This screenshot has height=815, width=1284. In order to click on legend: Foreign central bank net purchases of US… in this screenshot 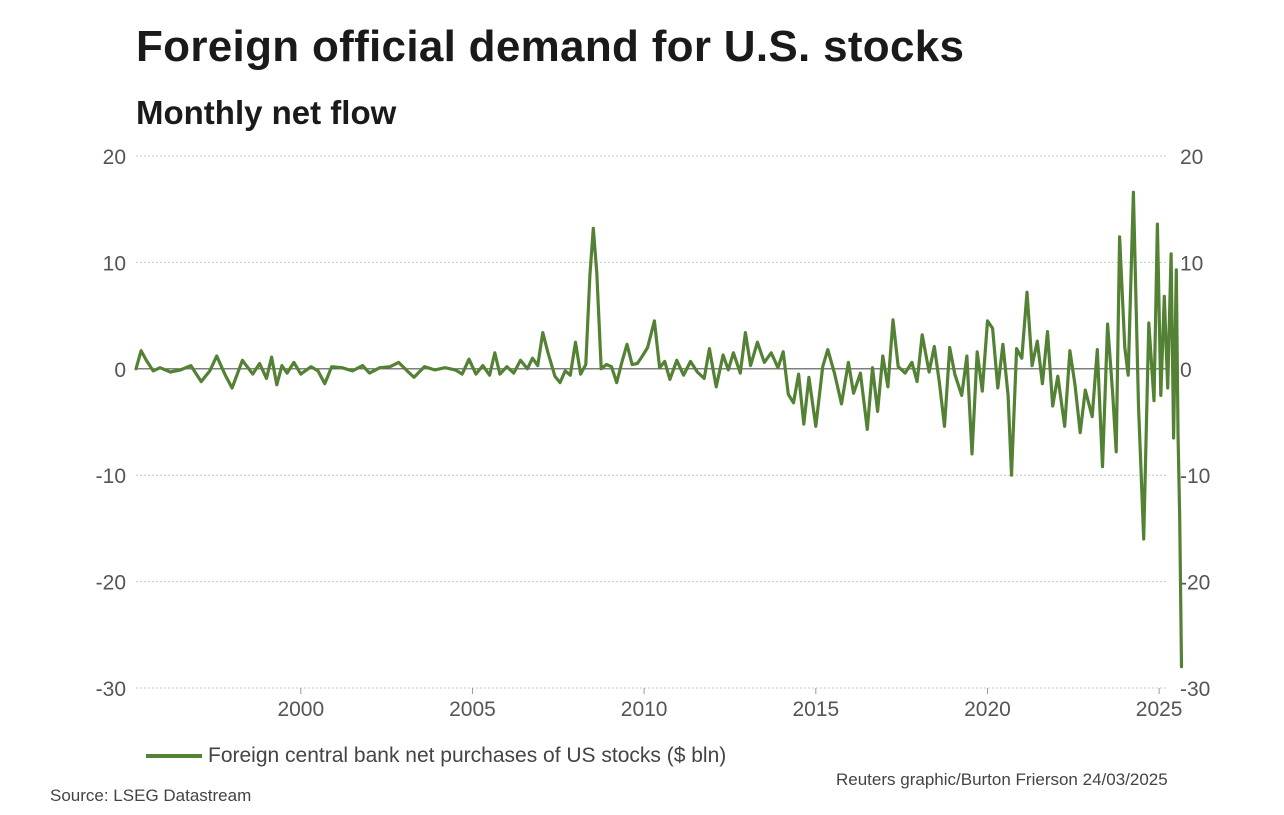, I will do `click(436, 756)`.